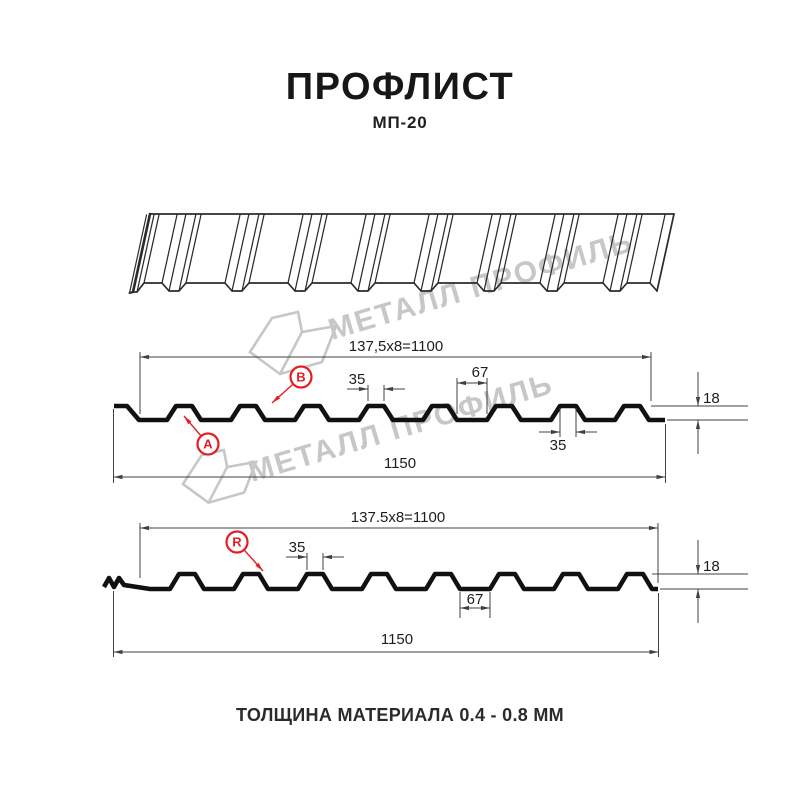  I want to click on marker-b-circle, so click(301, 377).